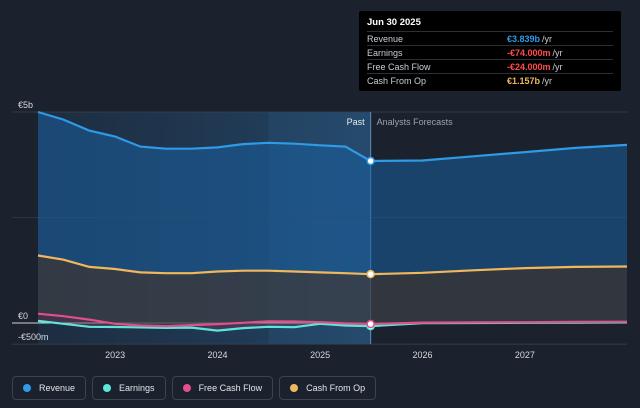 This screenshot has height=408, width=640. I want to click on x-tick-label: 2027, so click(525, 355).